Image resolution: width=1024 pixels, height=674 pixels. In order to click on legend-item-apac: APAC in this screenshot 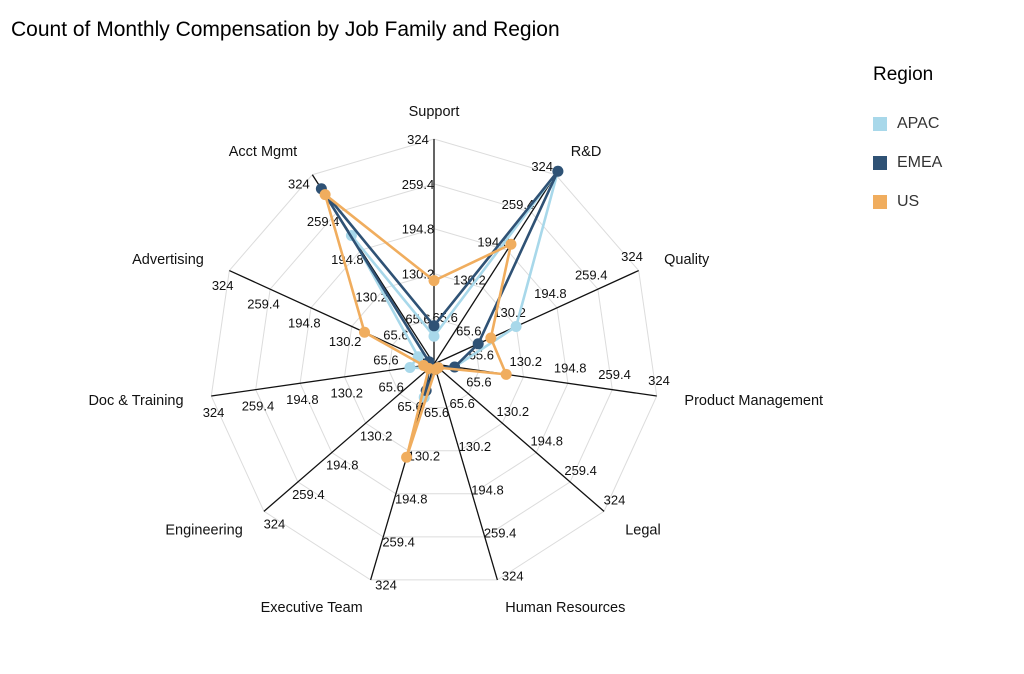, I will do `click(907, 123)`.